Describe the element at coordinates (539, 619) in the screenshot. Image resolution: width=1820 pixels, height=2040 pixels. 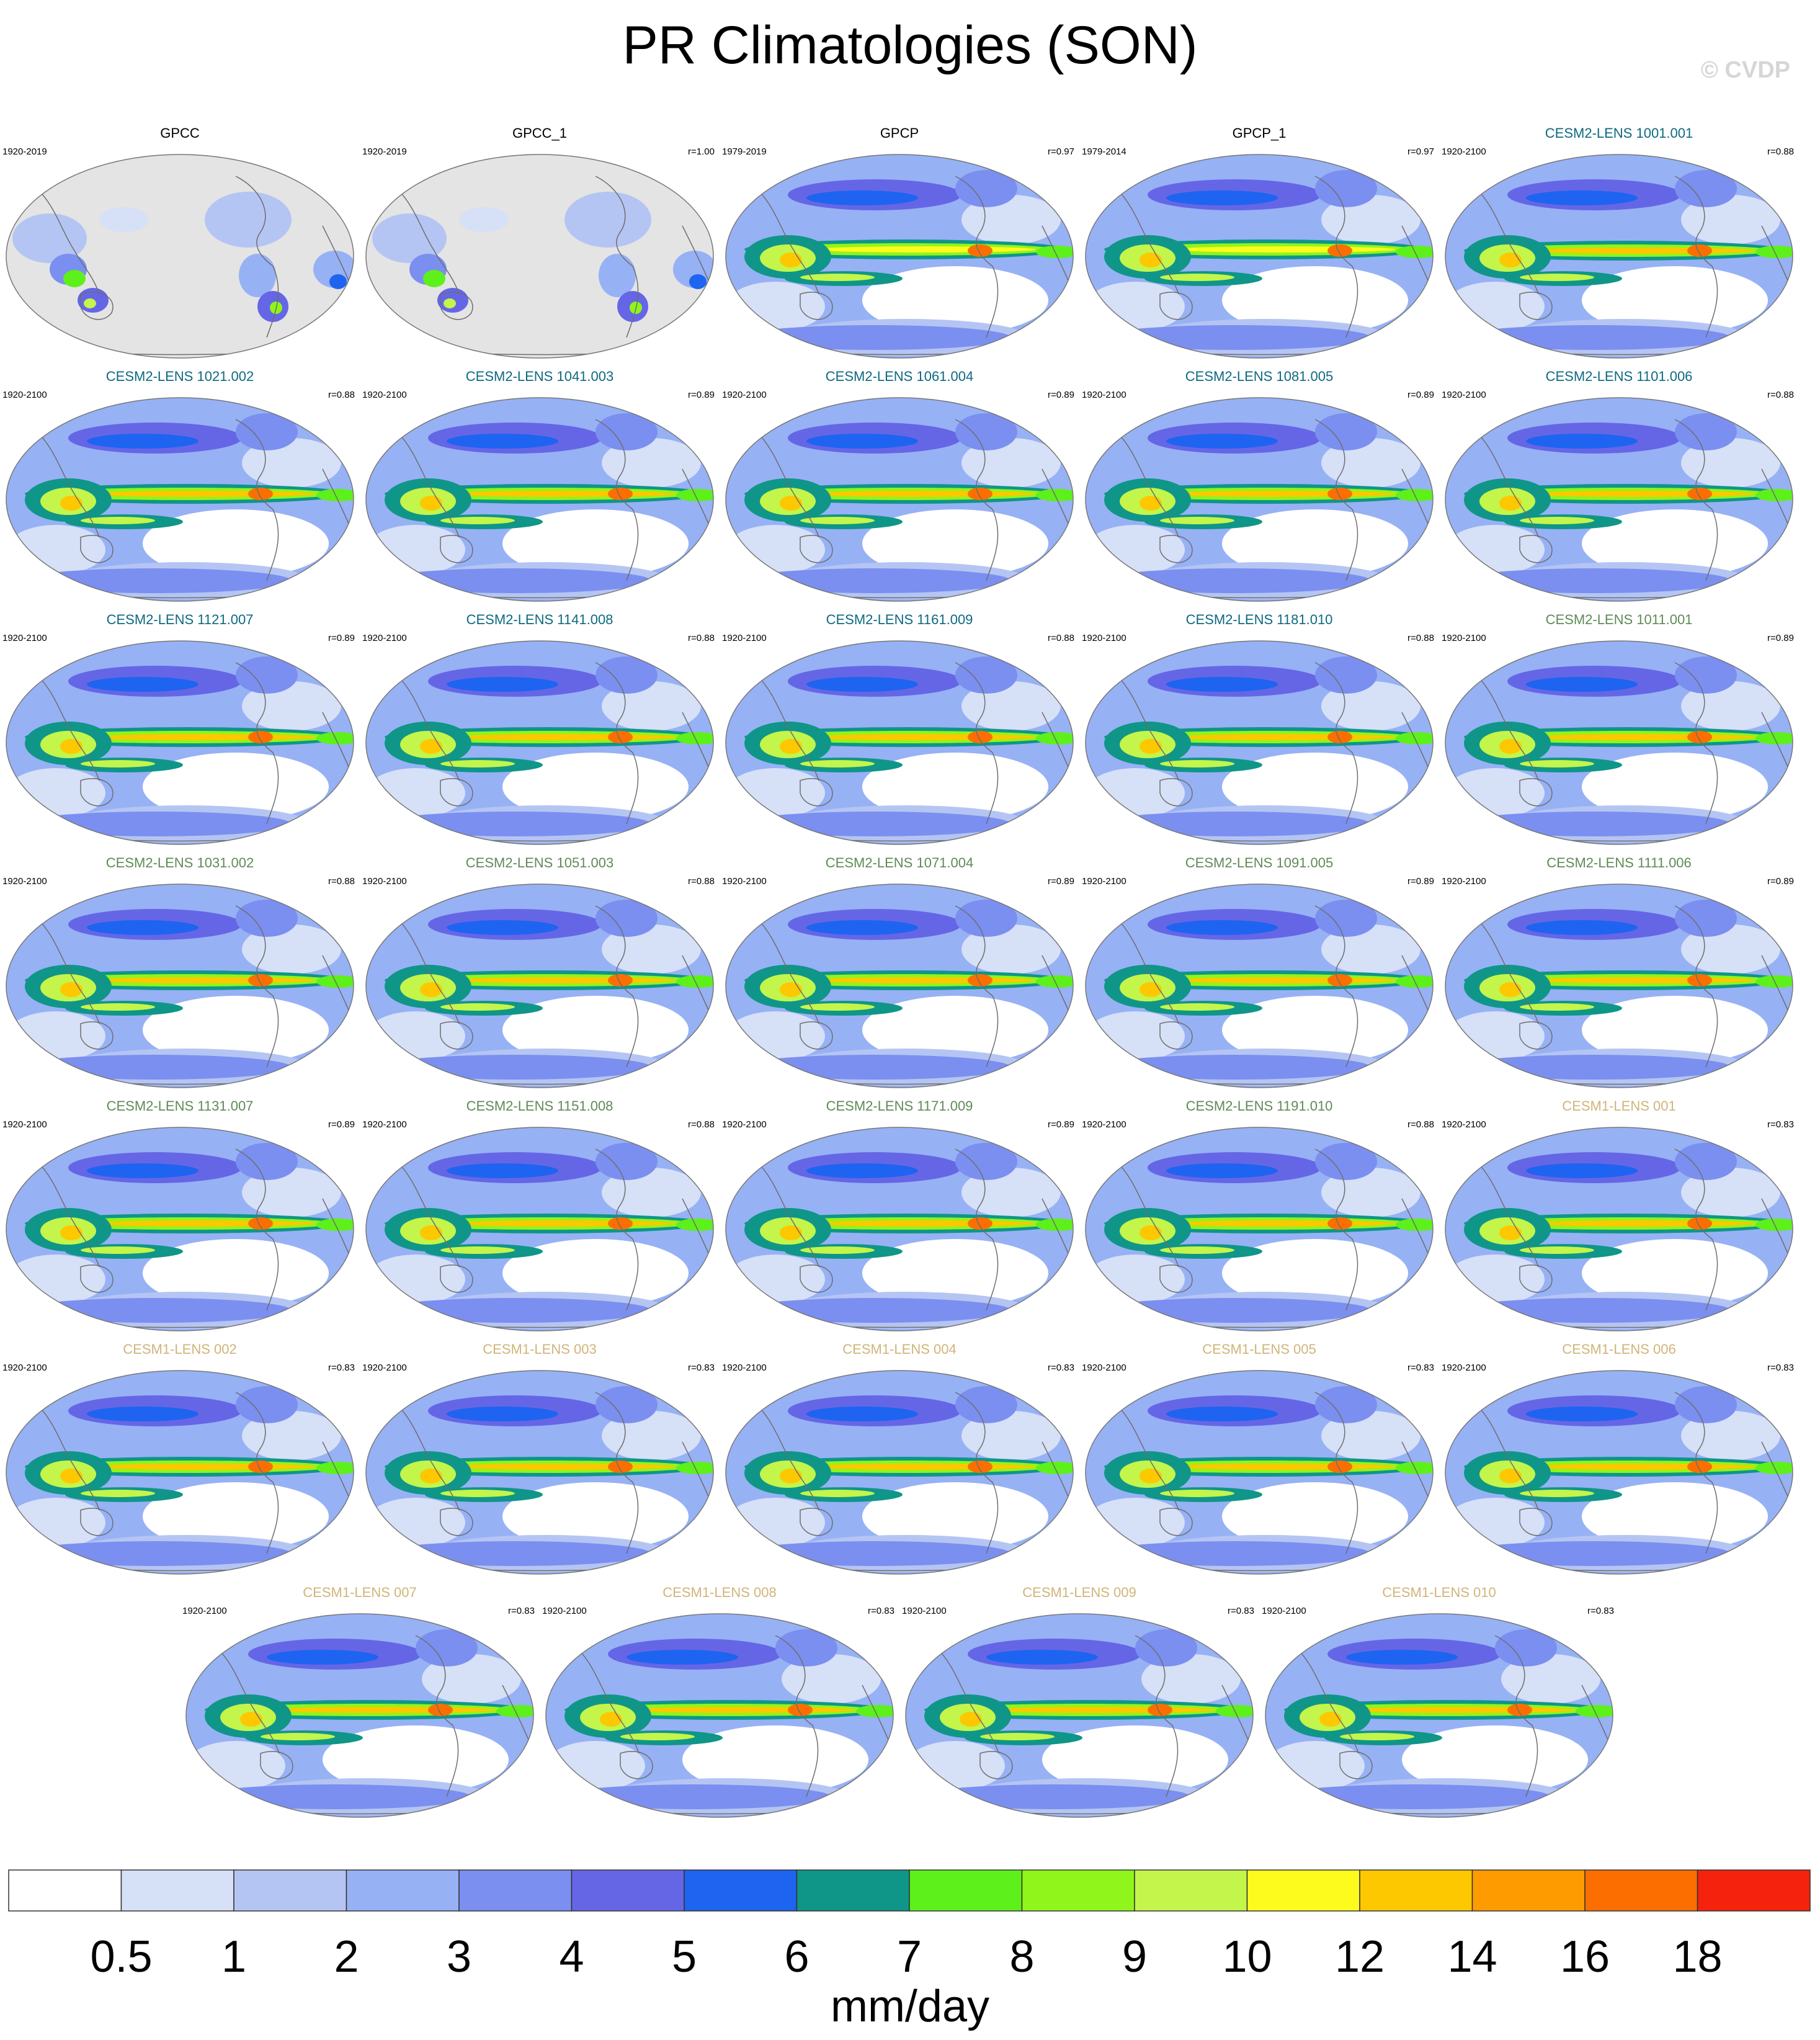
I see `panel-title: CESM2-LENS 1141.008` at that location.